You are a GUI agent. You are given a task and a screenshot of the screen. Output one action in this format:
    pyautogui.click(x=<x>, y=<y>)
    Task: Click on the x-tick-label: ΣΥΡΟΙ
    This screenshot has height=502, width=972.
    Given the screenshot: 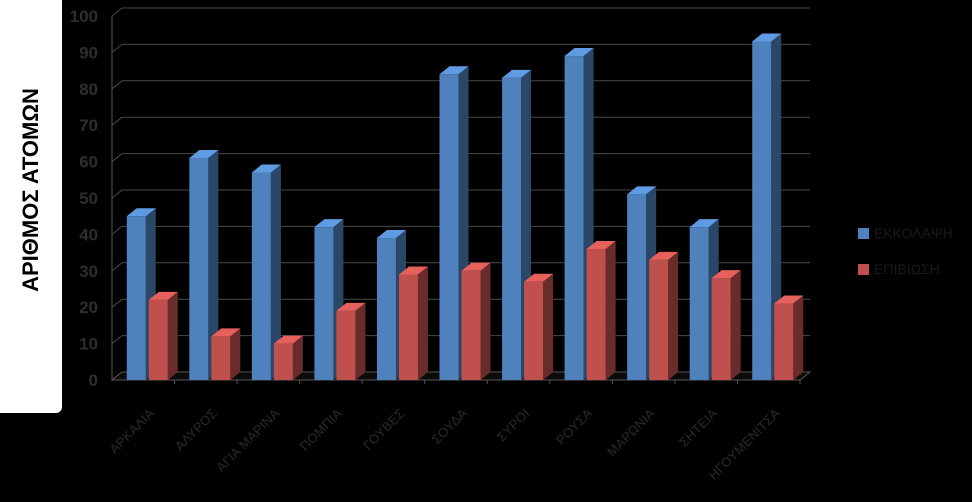 What is the action you would take?
    pyautogui.click(x=513, y=425)
    